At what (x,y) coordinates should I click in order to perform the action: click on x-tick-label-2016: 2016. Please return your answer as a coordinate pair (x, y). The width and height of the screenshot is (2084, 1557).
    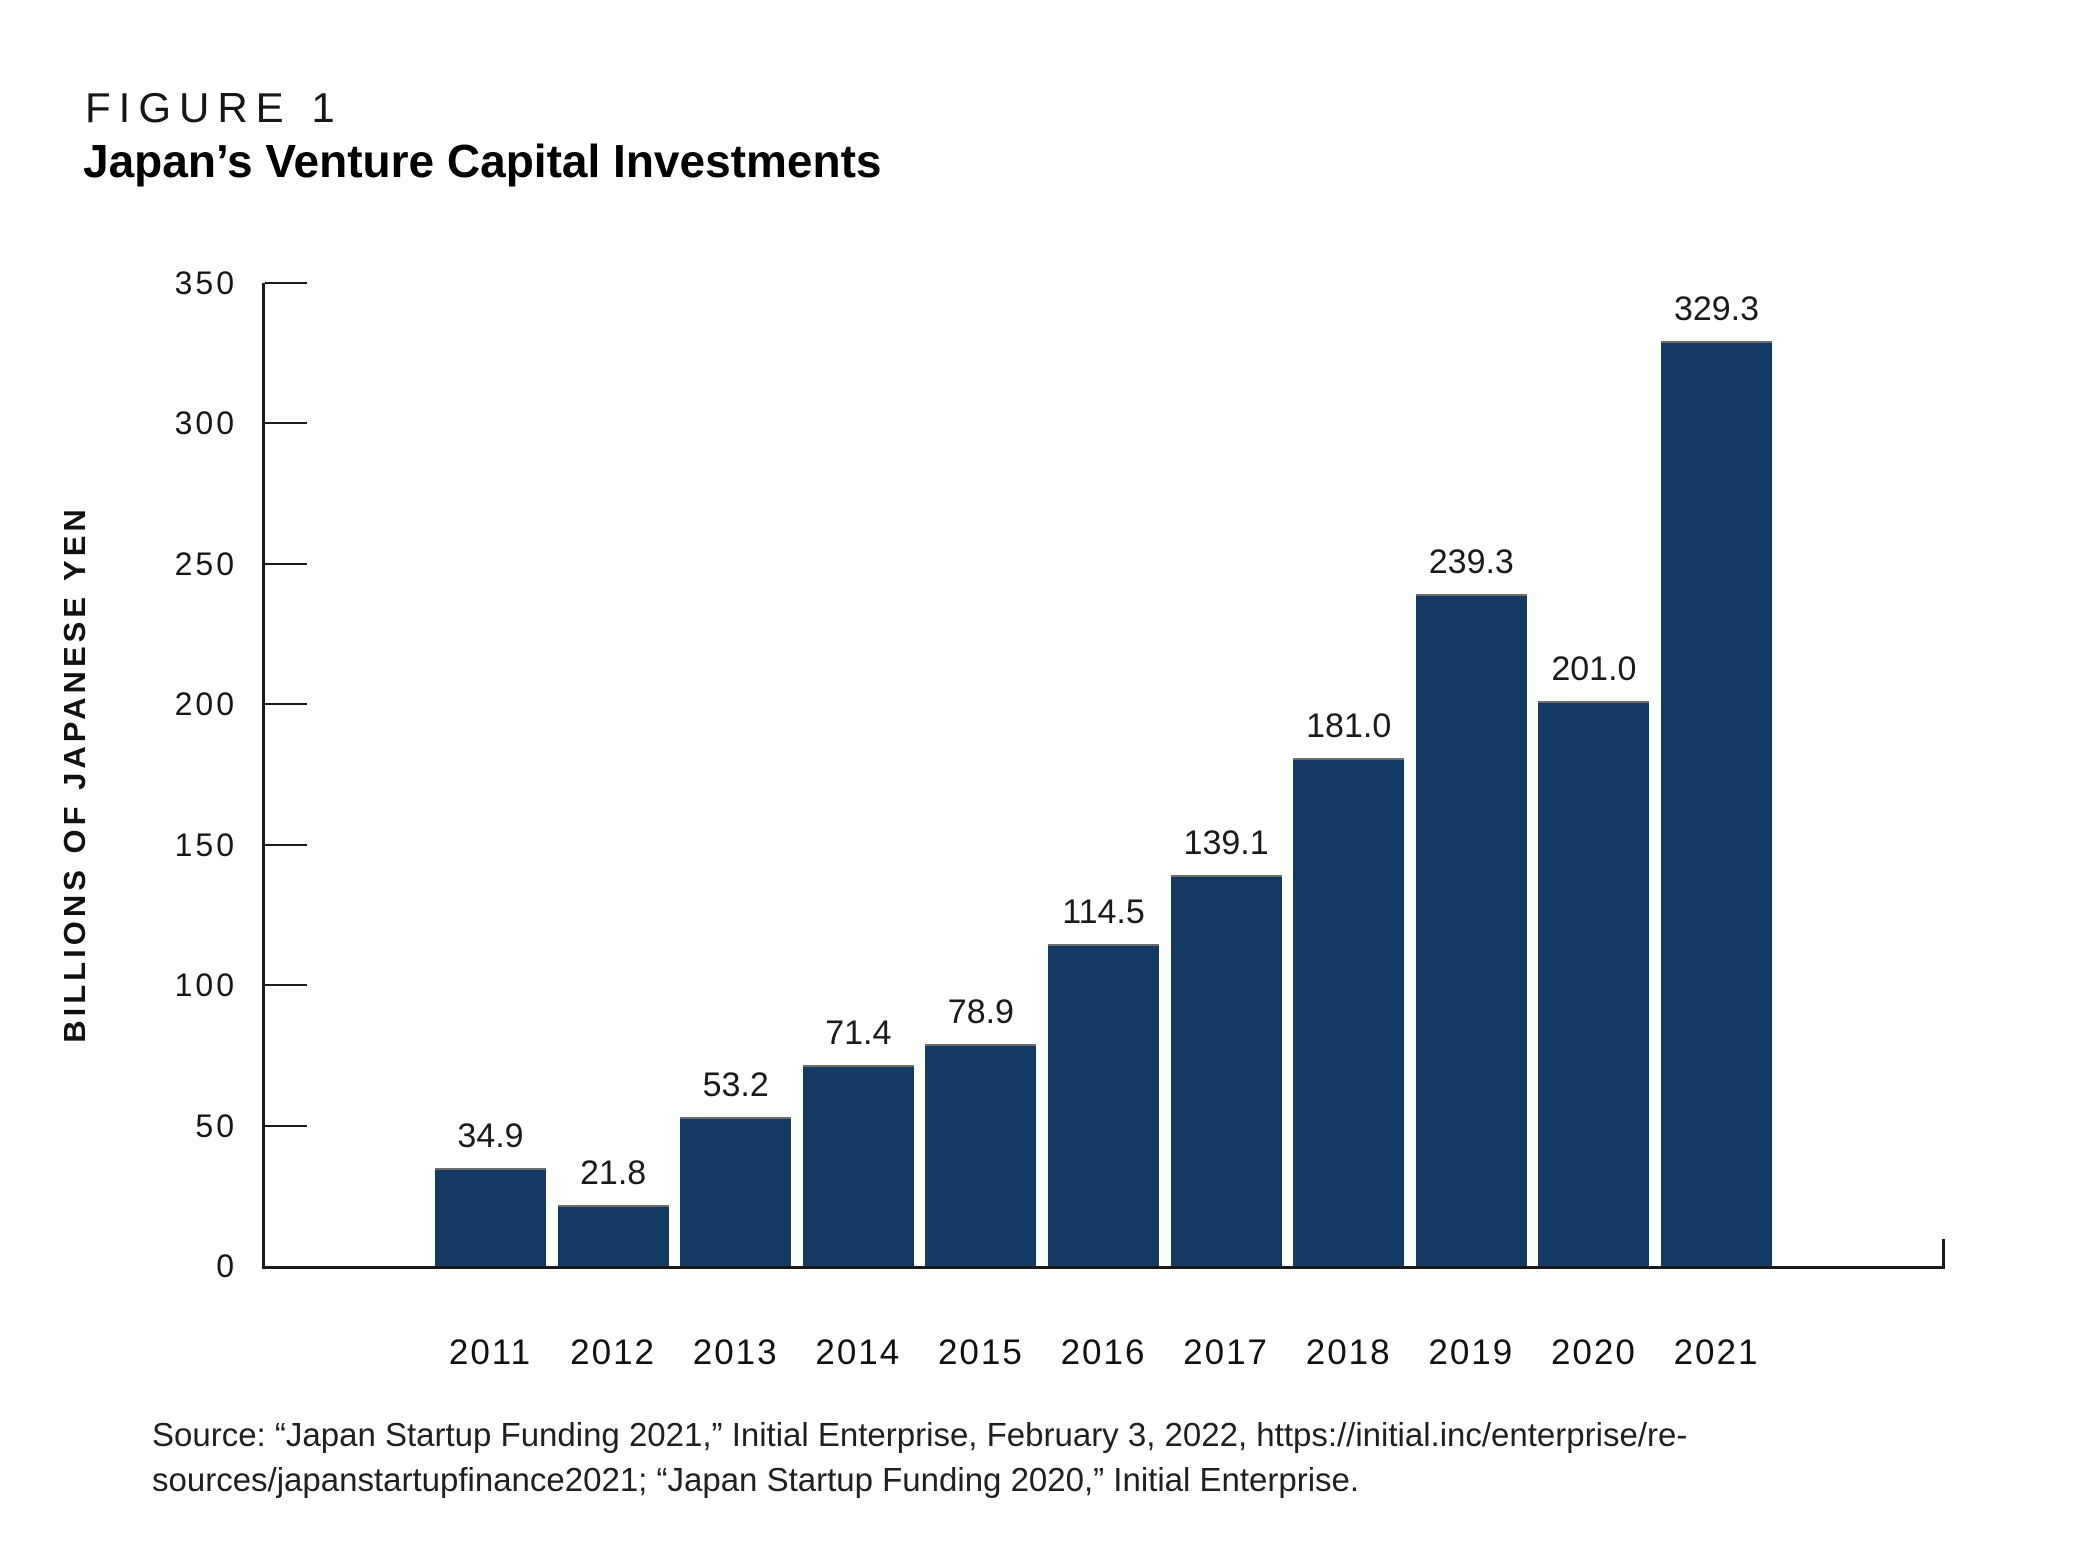
    Looking at the image, I should click on (1103, 1352).